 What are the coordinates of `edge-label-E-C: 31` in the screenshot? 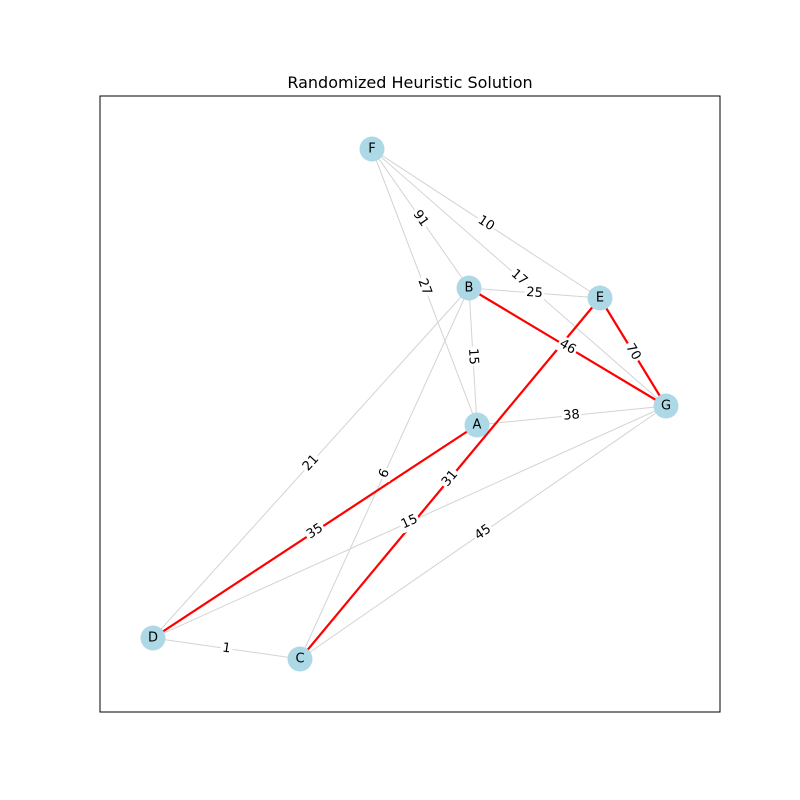 It's located at (450, 478).